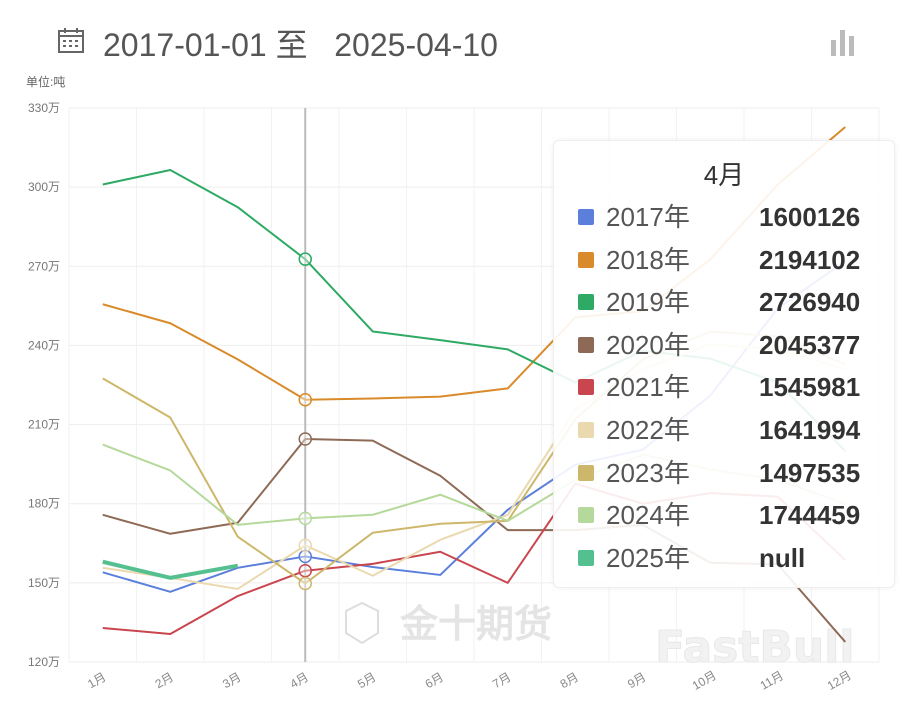 The height and width of the screenshot is (720, 912). Describe the element at coordinates (636, 680) in the screenshot. I see `x-tick-label: 9月` at that location.